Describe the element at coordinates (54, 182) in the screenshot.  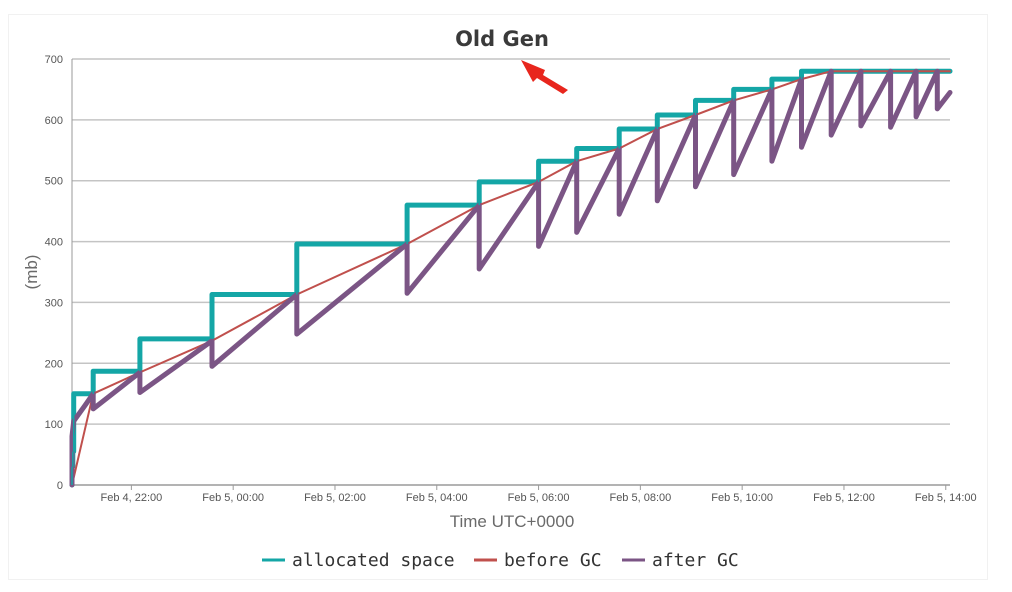
I see `y-tick-label: 500` at that location.